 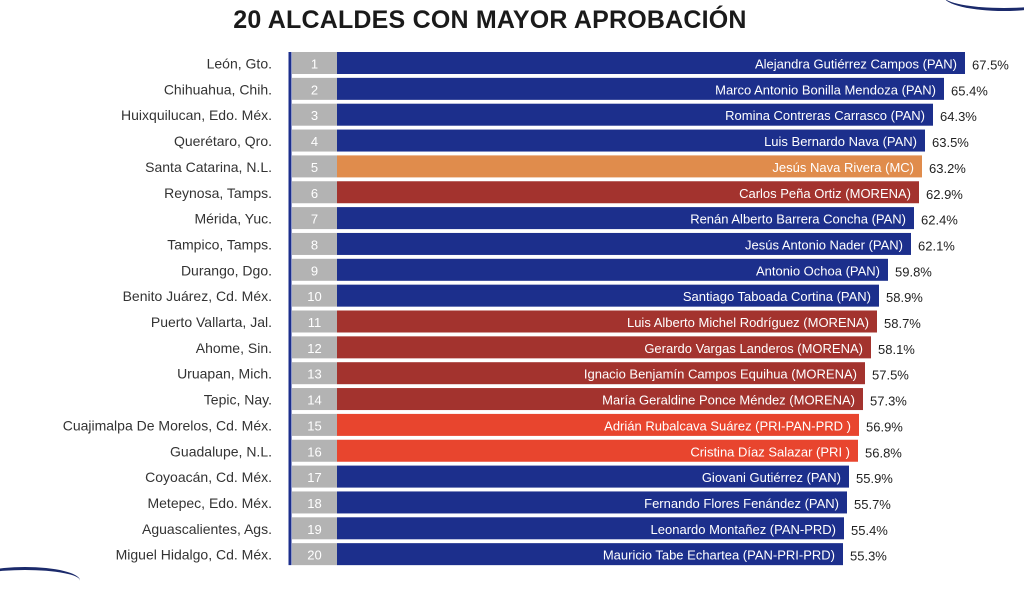 What do you see at coordinates (239, 64) in the screenshot?
I see `city-label: León, Gto.` at bounding box center [239, 64].